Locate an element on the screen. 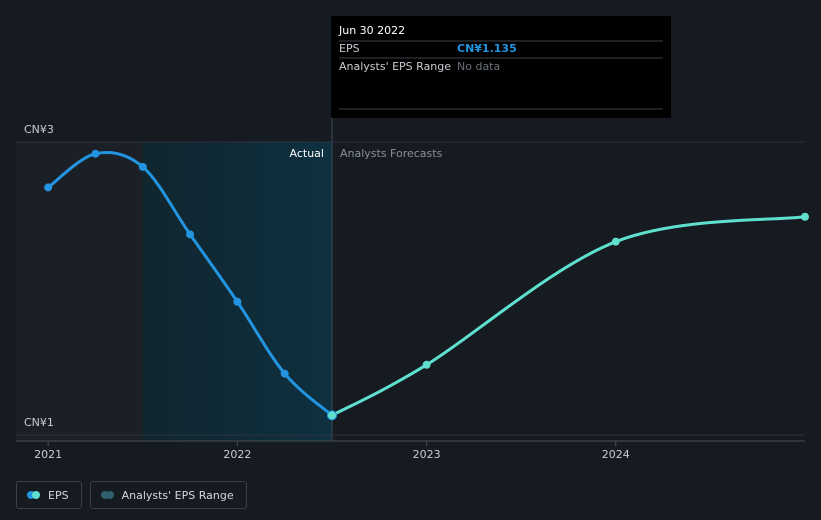 Image resolution: width=821 pixels, height=520 pixels. annotation: Analysts Forecasts is located at coordinates (391, 153).